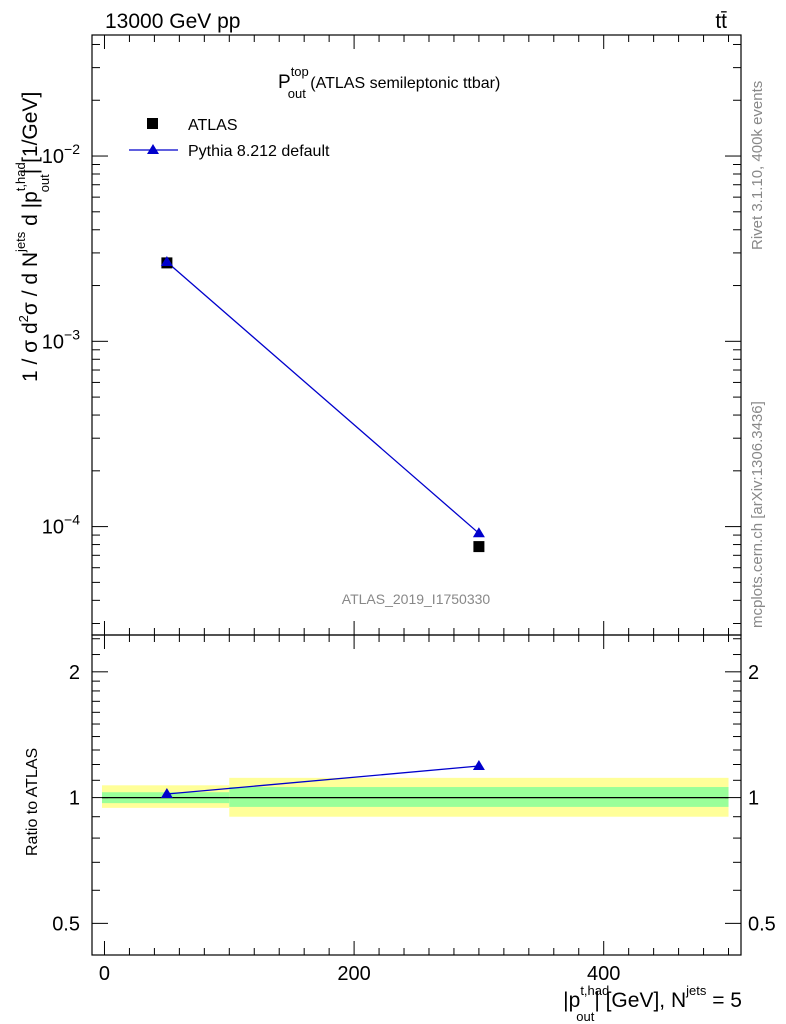  Describe the element at coordinates (721, 21) in the screenshot. I see `process-label: tt̄` at that location.